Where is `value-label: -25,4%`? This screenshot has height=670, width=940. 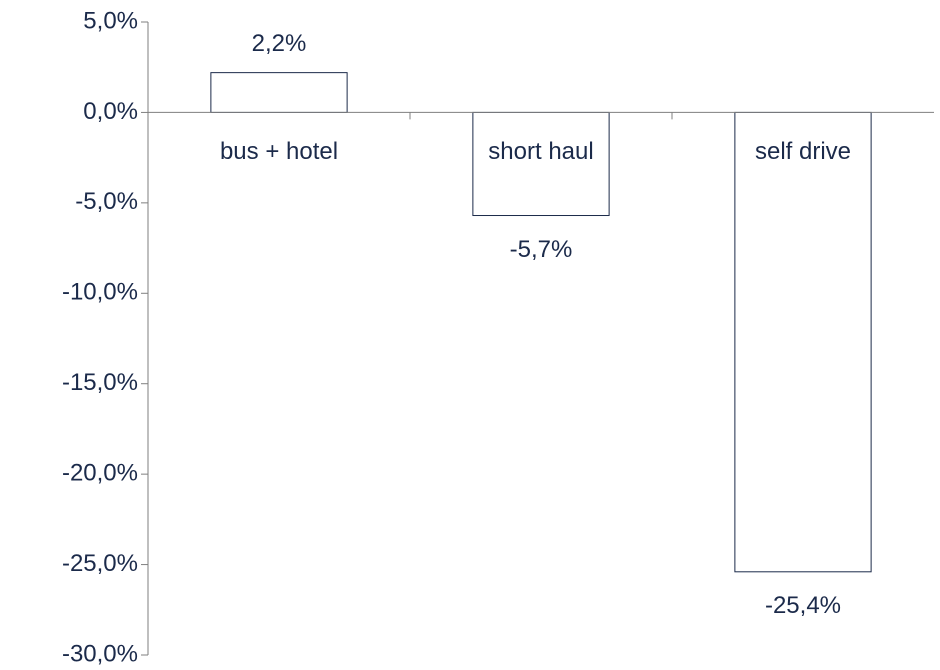 value-label: -25,4% is located at coordinates (803, 605).